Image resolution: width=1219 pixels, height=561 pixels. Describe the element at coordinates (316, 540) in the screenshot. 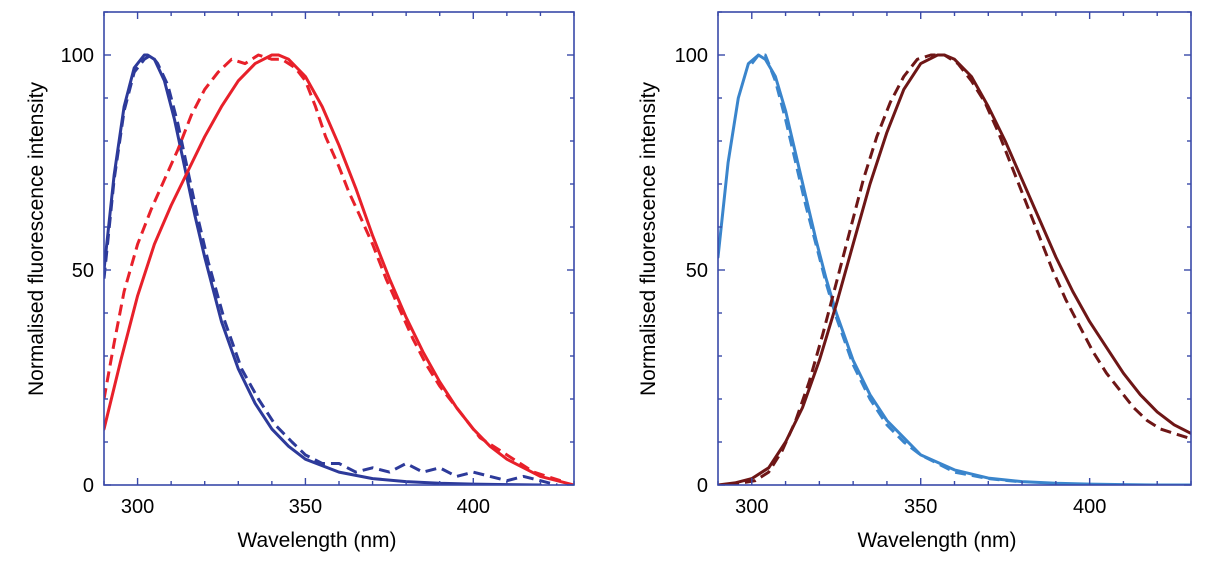

I see `left-x-axis-label: Wavelength (nm)` at that location.